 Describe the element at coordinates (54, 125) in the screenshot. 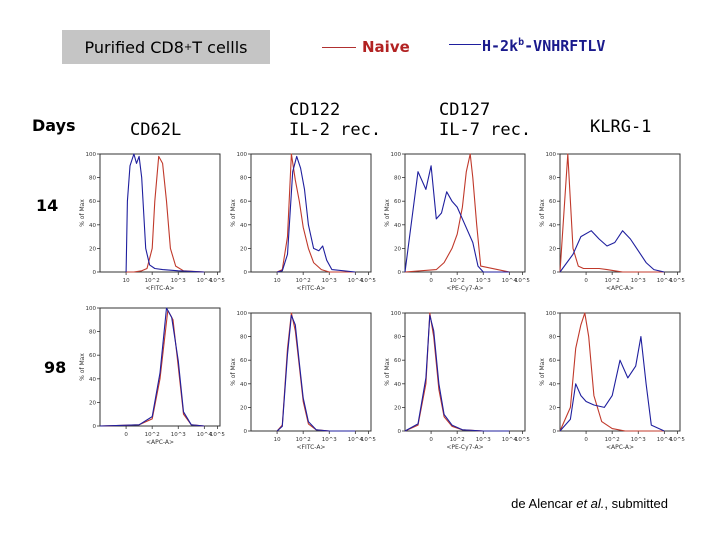

I see `days-label: Days` at that location.